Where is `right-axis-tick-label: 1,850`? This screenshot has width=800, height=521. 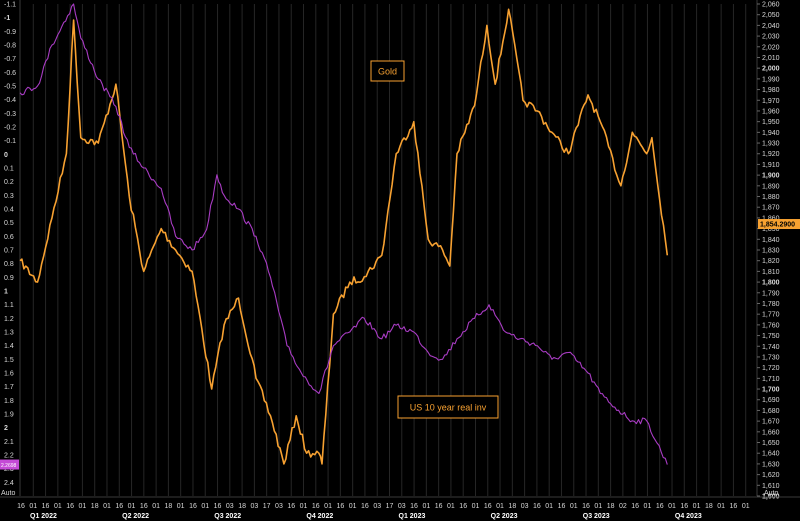 right-axis-tick-label: 1,850 is located at coordinates (771, 229).